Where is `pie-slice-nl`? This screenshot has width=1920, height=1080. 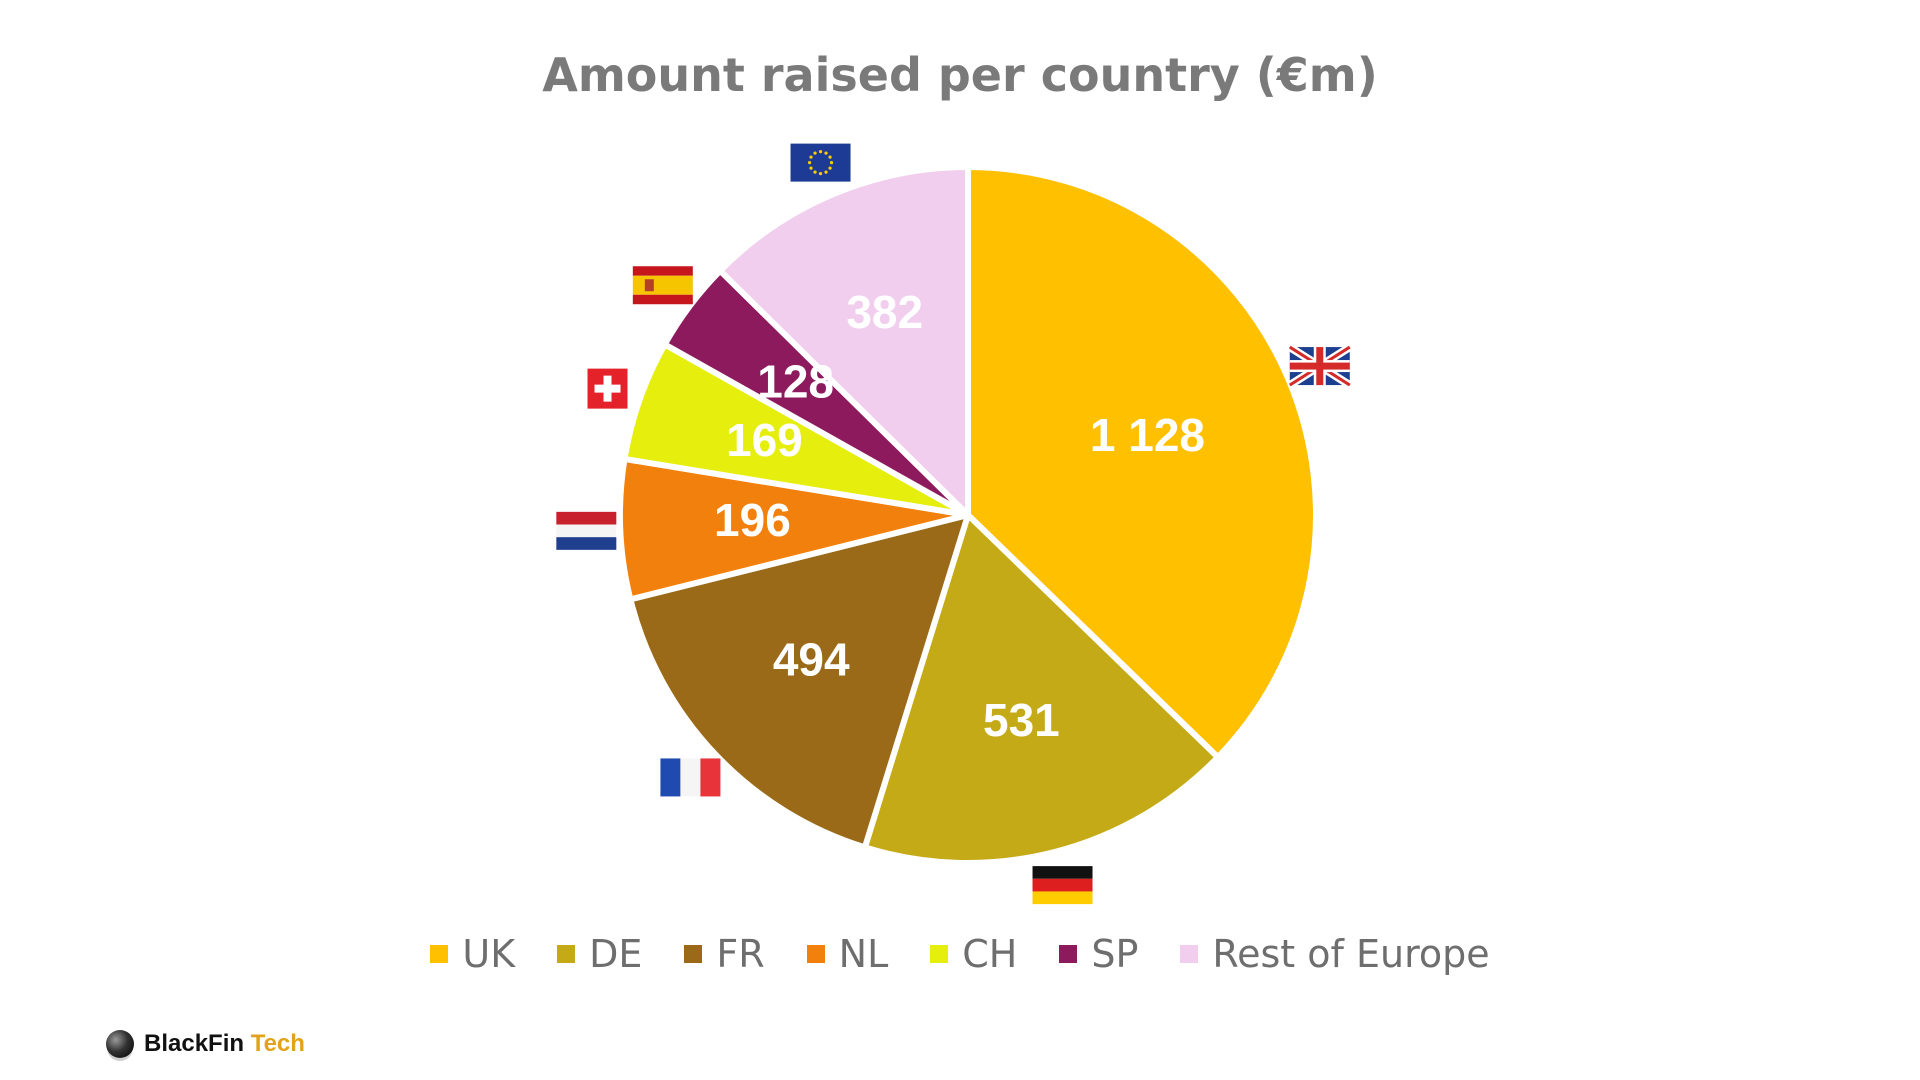
pie-slice-nl is located at coordinates (794, 529).